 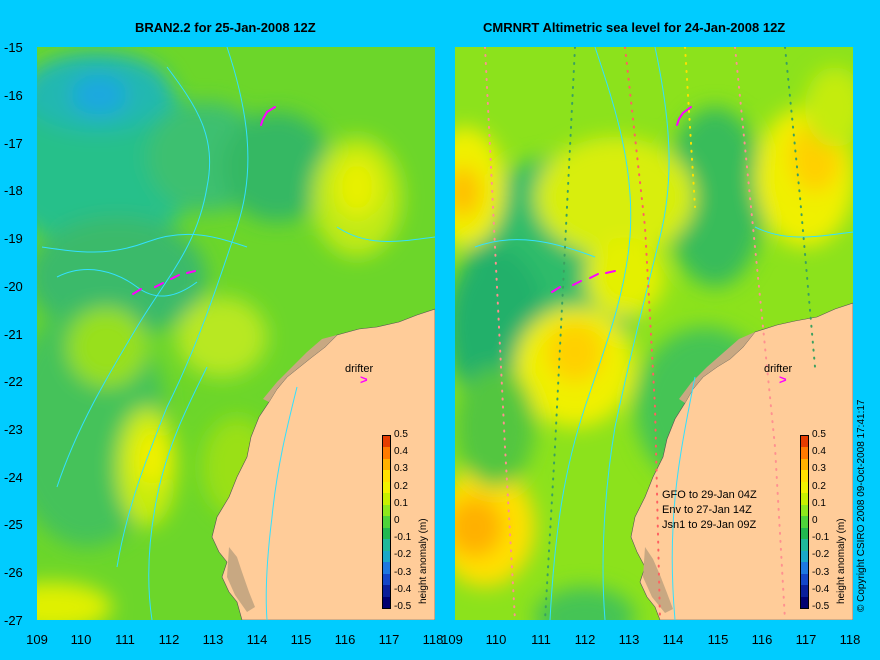 I want to click on y-tick-label: -23, so click(x=13, y=429).